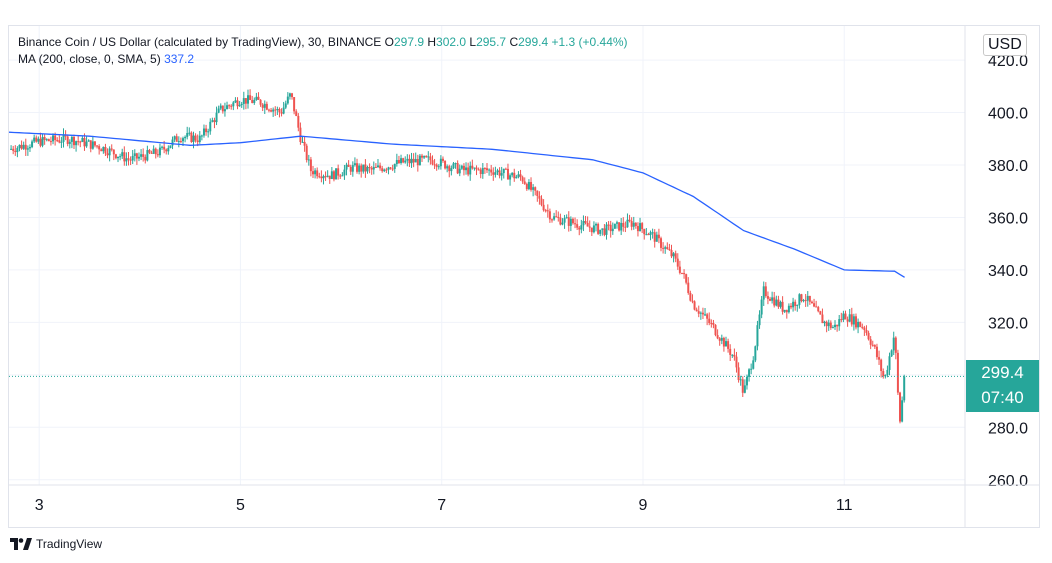 Image resolution: width=1052 pixels, height=563 pixels. Describe the element at coordinates (323, 59) in the screenshot. I see `indicator-row: MA (200, close, 0, SMA, 5) 337.2` at that location.